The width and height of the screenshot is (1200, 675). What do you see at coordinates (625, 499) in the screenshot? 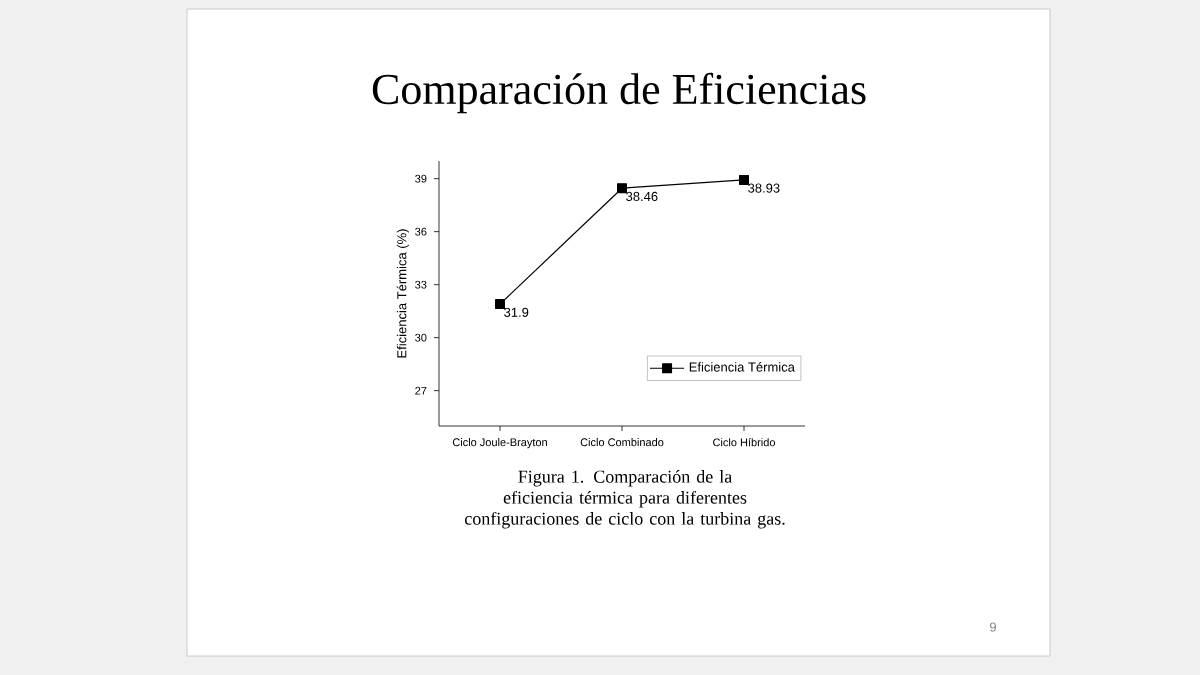
I see `text: Figura 1. Comparación de la eficiencia térmica para diferentes configuraciones de ciclo con la turbina gas.` at bounding box center [625, 499].